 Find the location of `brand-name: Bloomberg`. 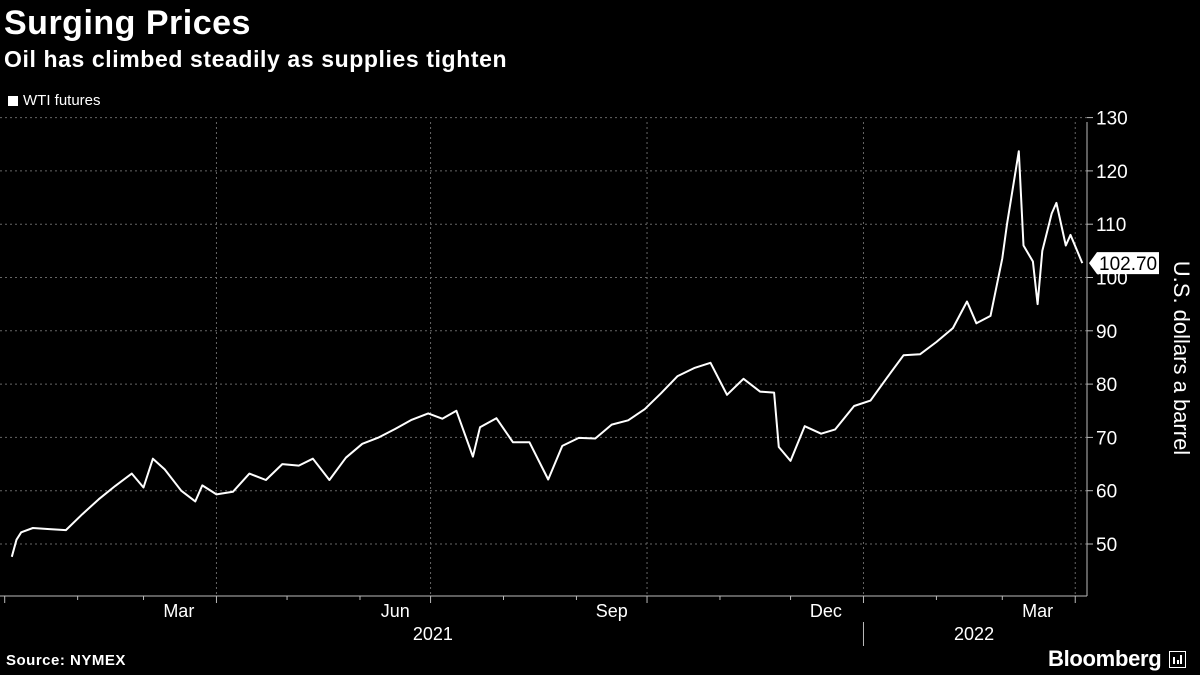

brand-name: Bloomberg is located at coordinates (1105, 658).